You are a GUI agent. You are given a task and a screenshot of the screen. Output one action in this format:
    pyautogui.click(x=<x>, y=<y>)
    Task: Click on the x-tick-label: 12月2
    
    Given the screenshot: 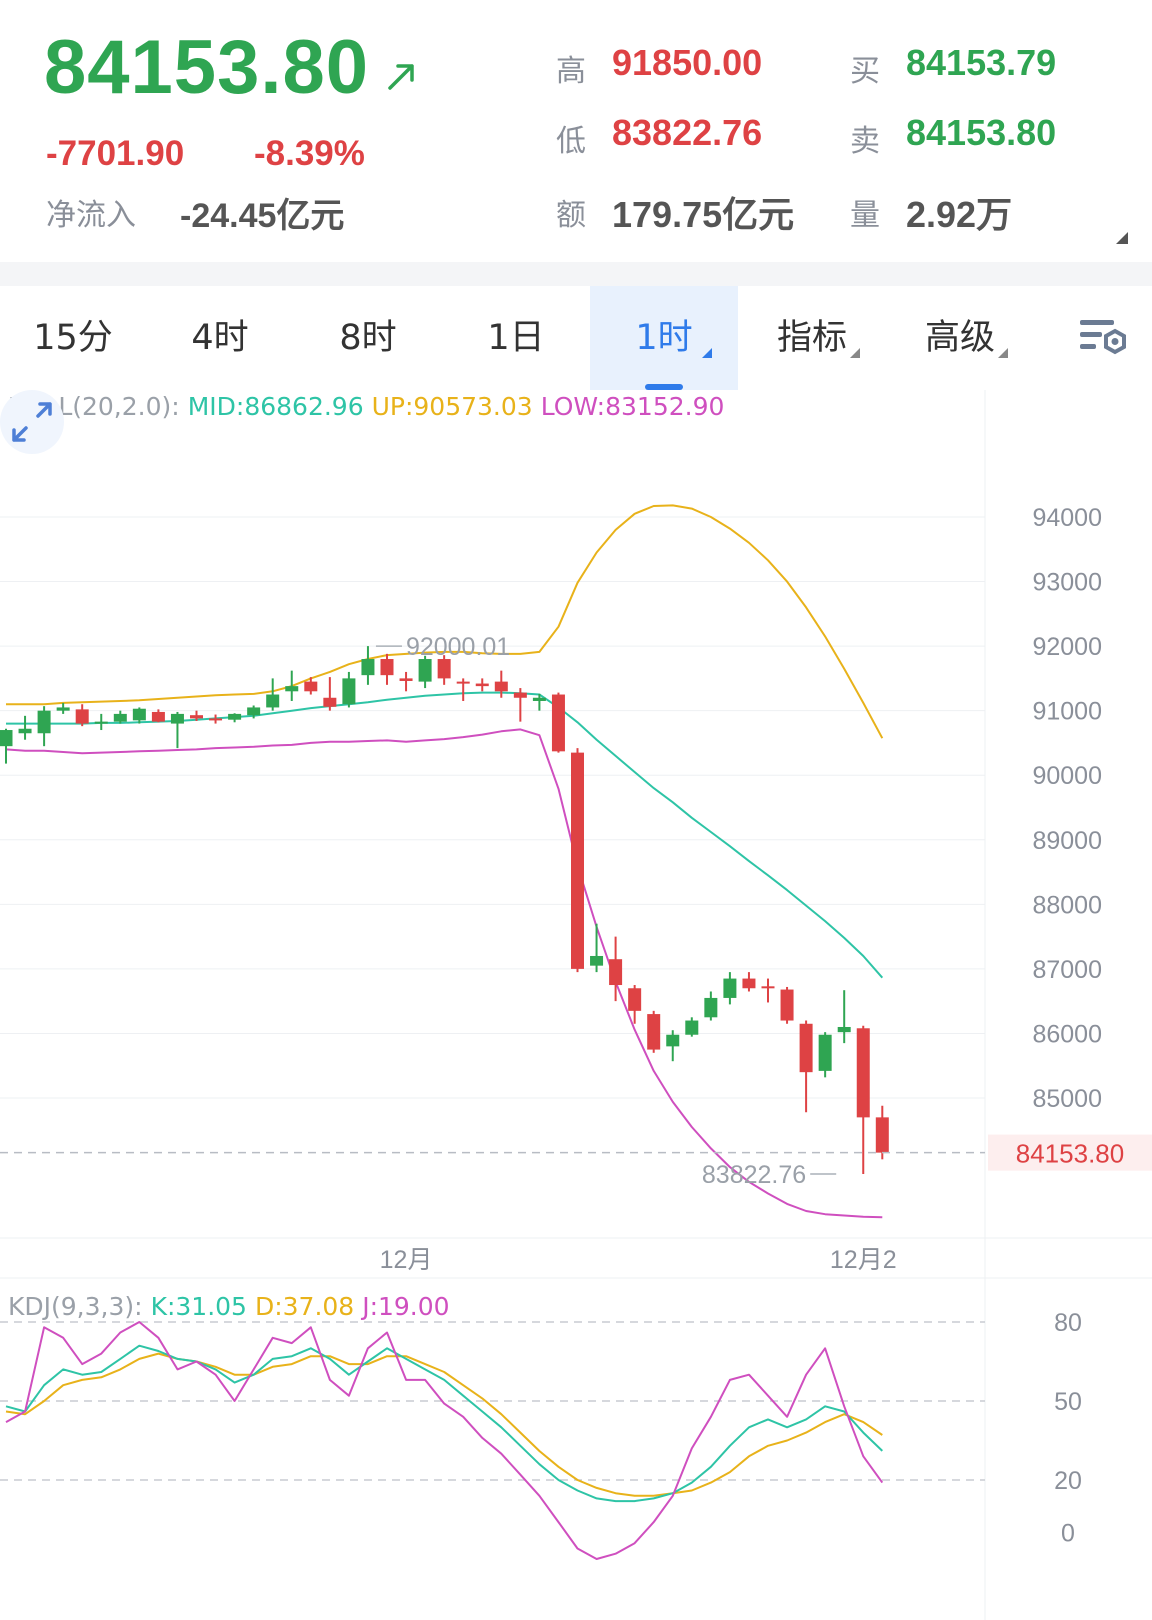 What is the action you would take?
    pyautogui.click(x=863, y=1260)
    